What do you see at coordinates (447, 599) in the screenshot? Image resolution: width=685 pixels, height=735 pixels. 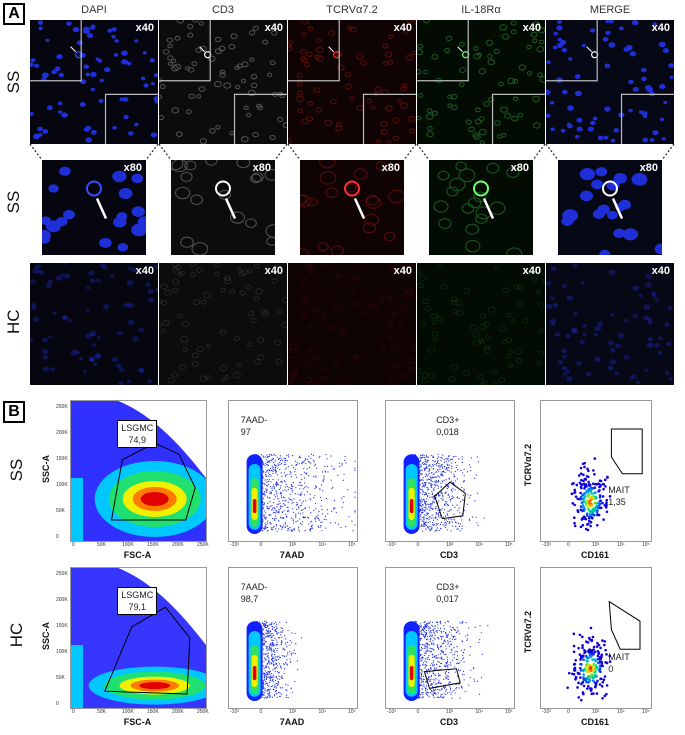 I see `gate-value: 0,017` at bounding box center [447, 599].